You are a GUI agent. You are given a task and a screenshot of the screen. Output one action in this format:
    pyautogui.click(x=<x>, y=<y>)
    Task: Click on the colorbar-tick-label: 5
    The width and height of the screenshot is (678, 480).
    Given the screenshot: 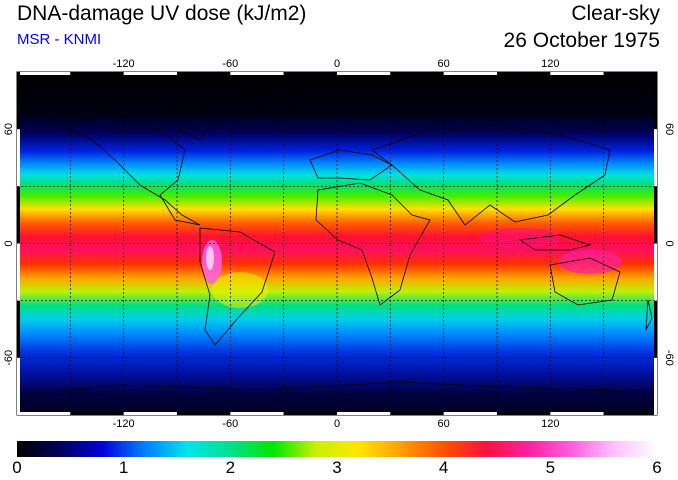 What is the action you would take?
    pyautogui.click(x=550, y=467)
    